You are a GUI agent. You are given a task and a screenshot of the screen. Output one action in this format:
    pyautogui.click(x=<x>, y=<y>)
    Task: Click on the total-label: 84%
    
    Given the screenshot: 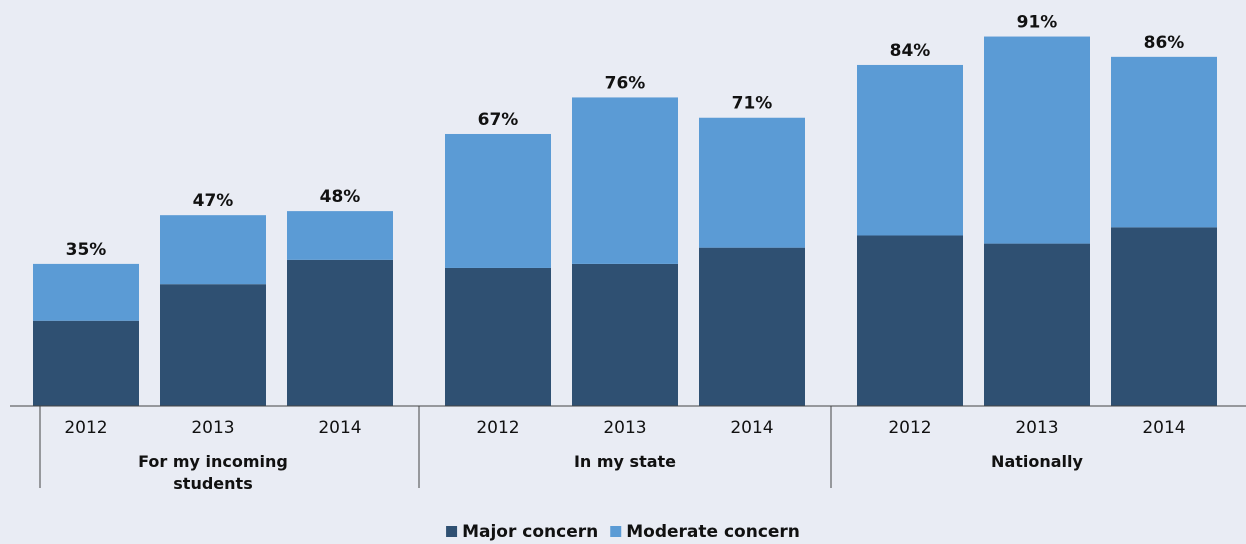 What is the action you would take?
    pyautogui.click(x=910, y=51)
    